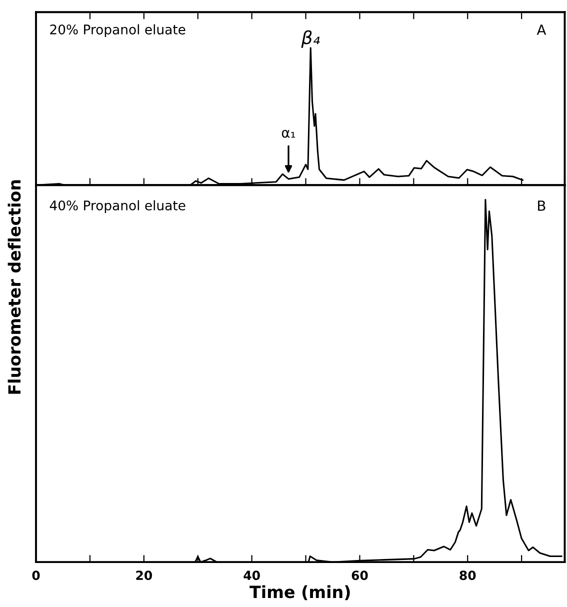  What do you see at coordinates (289, 134) in the screenshot?
I see `annotation: α₁` at bounding box center [289, 134].